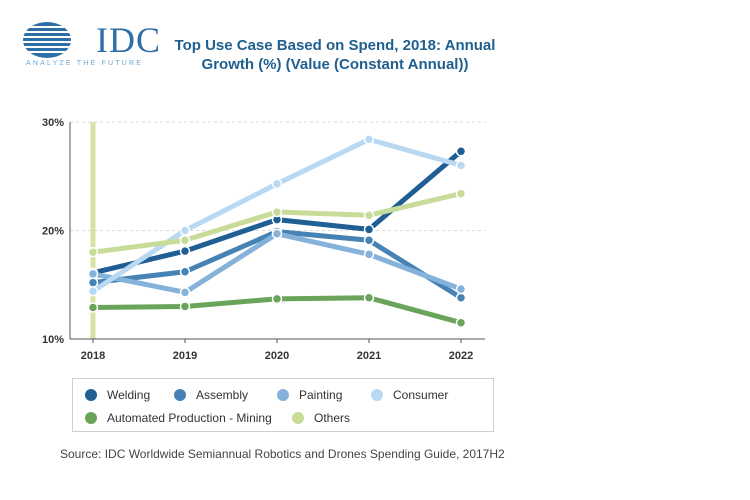 The image size is (750, 500). Describe the element at coordinates (332, 418) in the screenshot. I see `legend-label: Others` at that location.